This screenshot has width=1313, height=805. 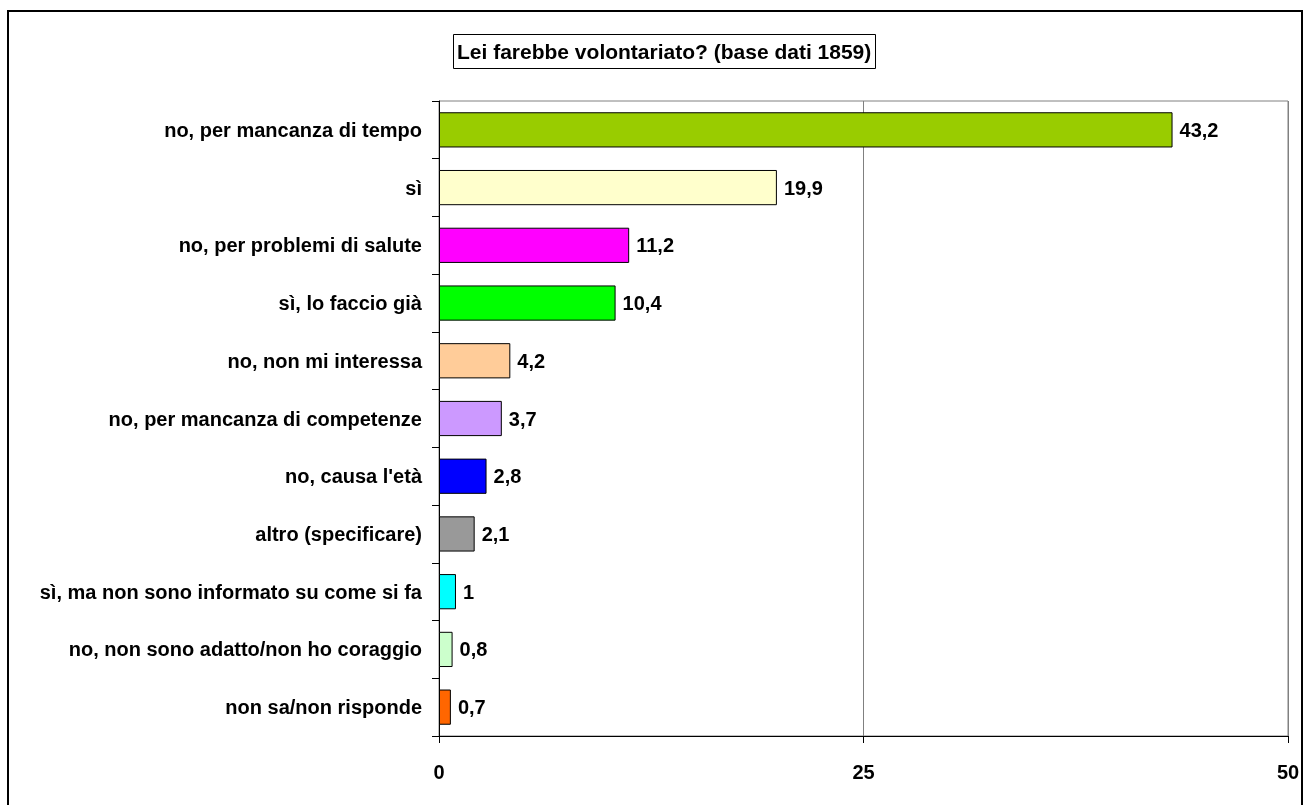 What do you see at coordinates (655, 245) in the screenshot?
I see `data-label: 11,2` at bounding box center [655, 245].